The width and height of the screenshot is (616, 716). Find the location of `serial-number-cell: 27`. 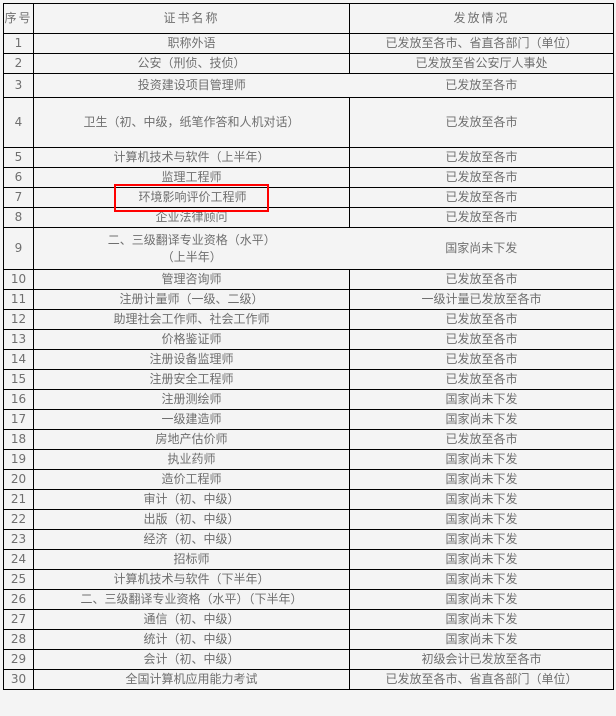

serial-number-cell: 27 is located at coordinates (18, 619).